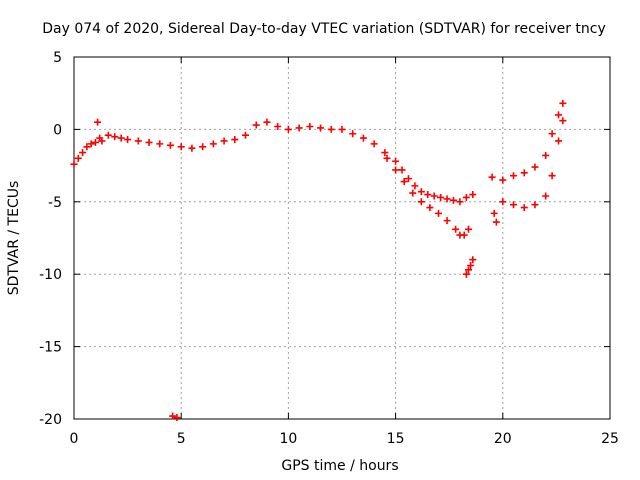  I want to click on series-lower-branch, so click(427, 196).